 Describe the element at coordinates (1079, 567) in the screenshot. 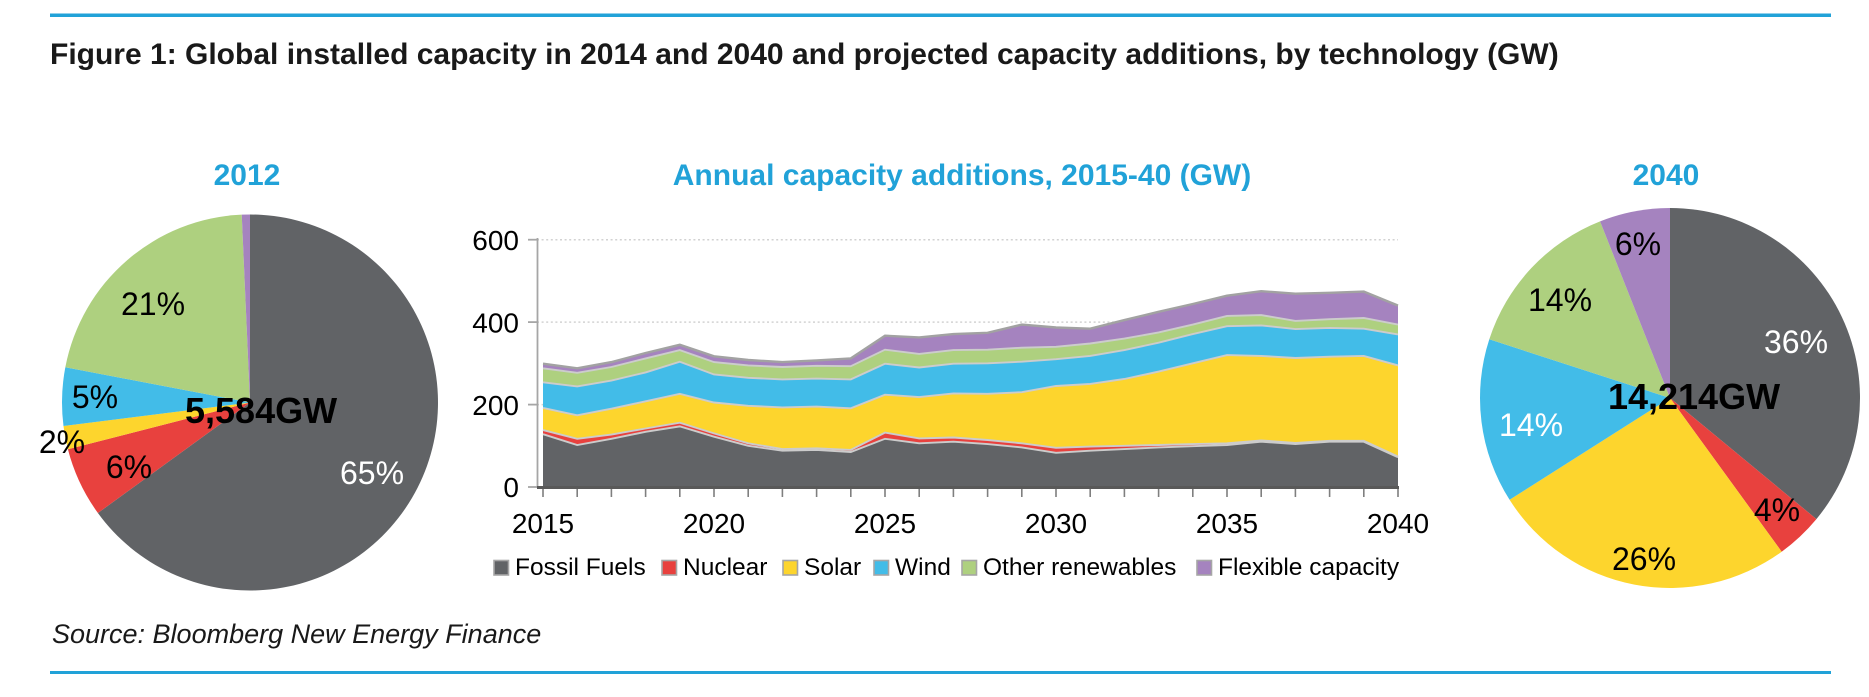

I see `svg-text: Other renewables` at that location.